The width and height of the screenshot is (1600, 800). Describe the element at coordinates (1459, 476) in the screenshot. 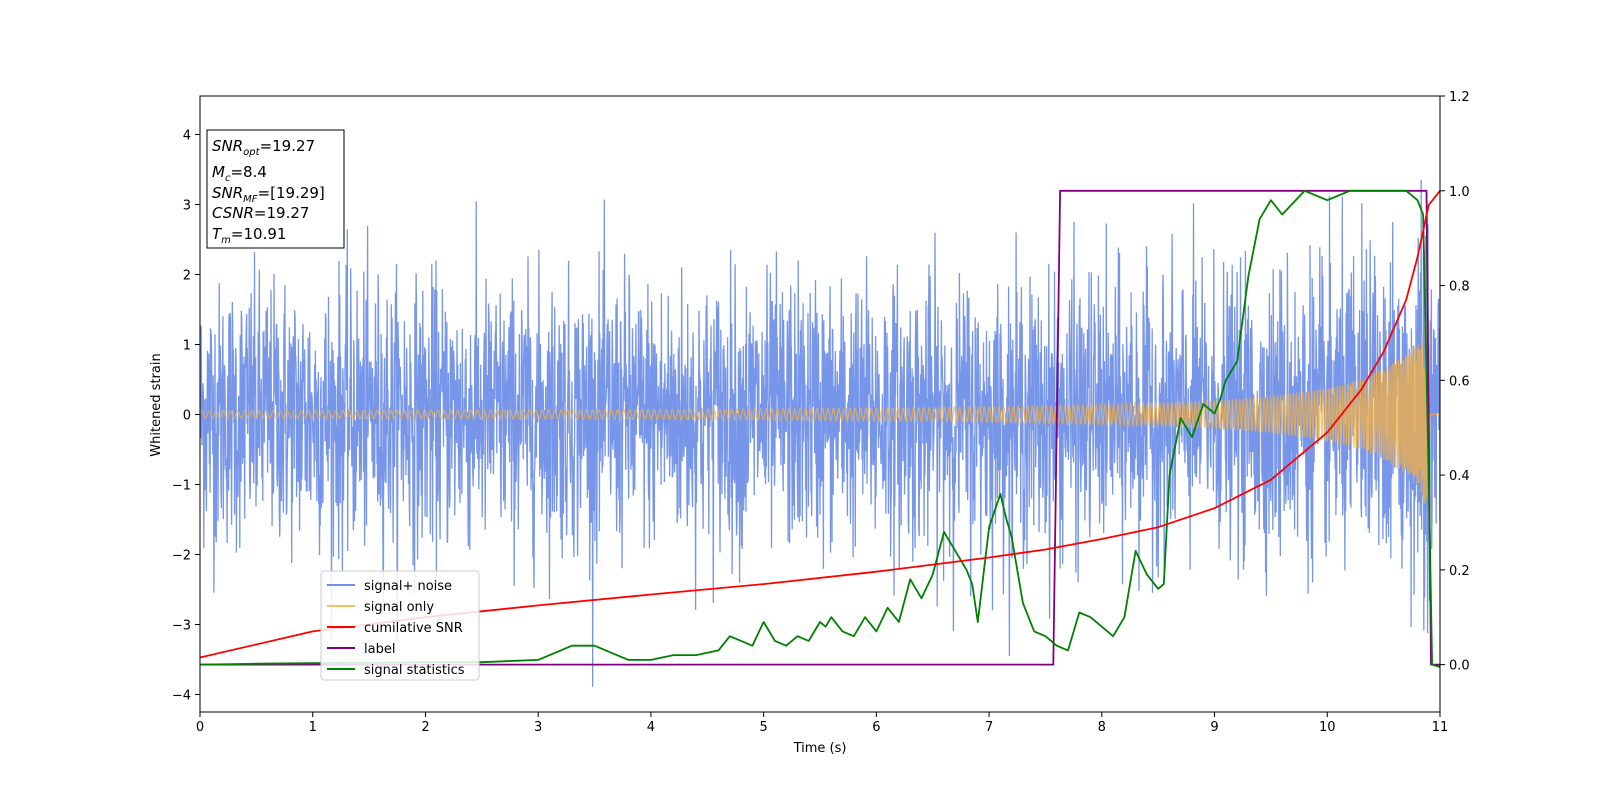

I see `y-right-tick-label: 0.4` at that location.